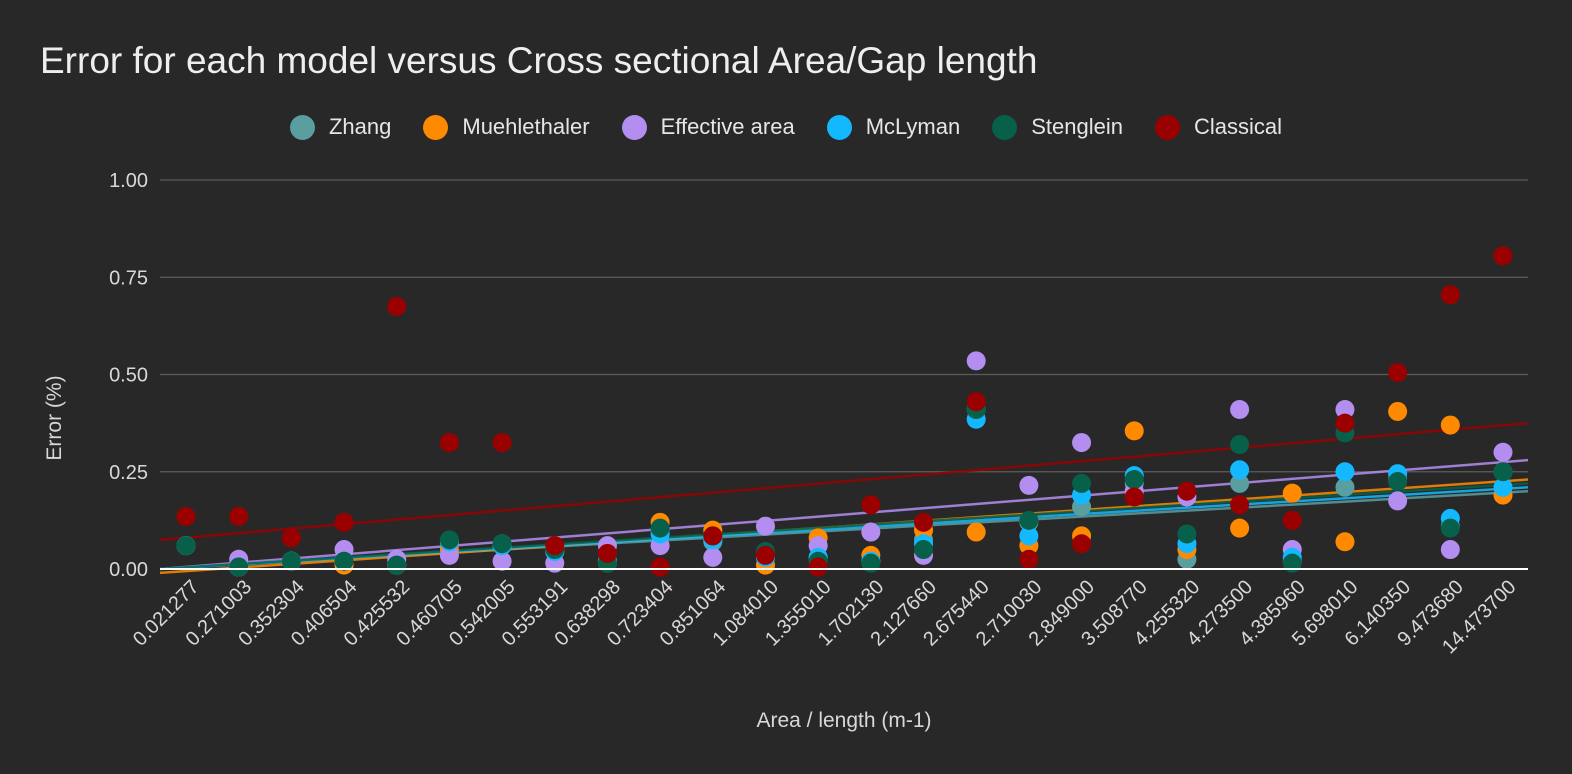 The width and height of the screenshot is (1572, 774). I want to click on legend-item-classical: Classical, so click(1218, 127).